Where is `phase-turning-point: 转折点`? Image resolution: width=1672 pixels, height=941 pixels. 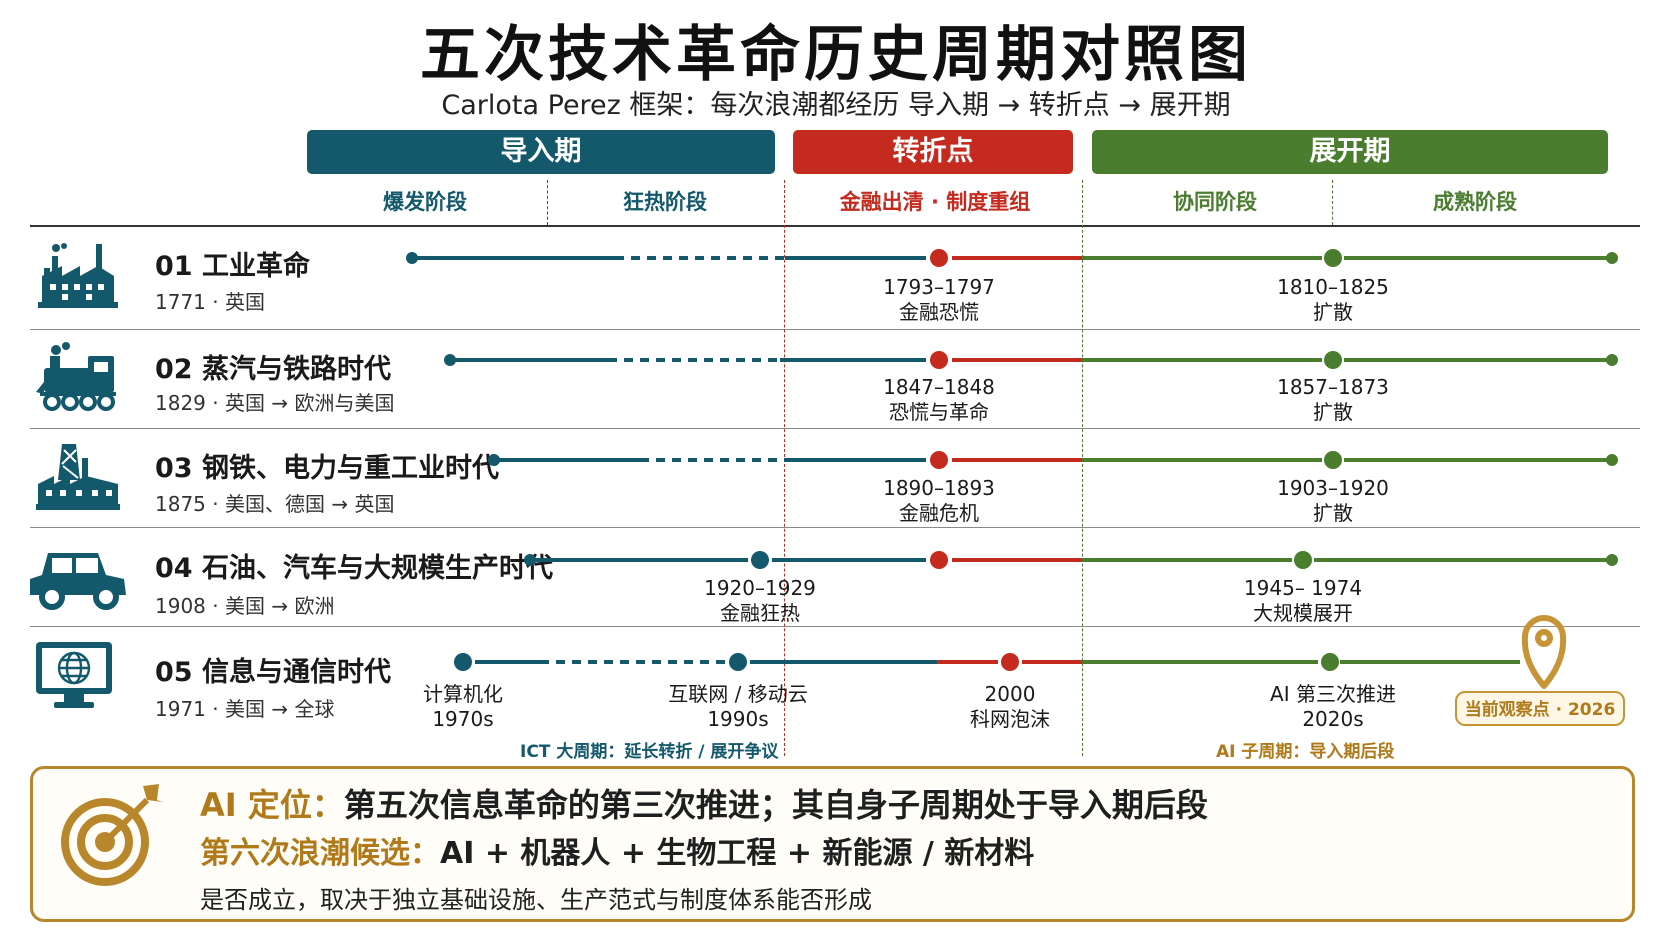
phase-turning-point: 转折点 is located at coordinates (933, 152).